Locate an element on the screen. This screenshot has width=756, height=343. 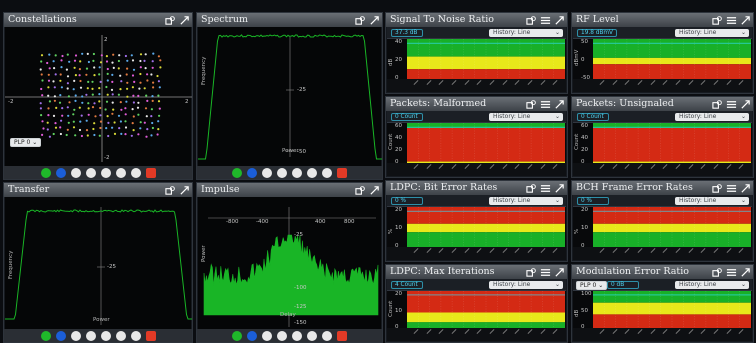
tick-label: -25 is located at coordinates (301, 90).